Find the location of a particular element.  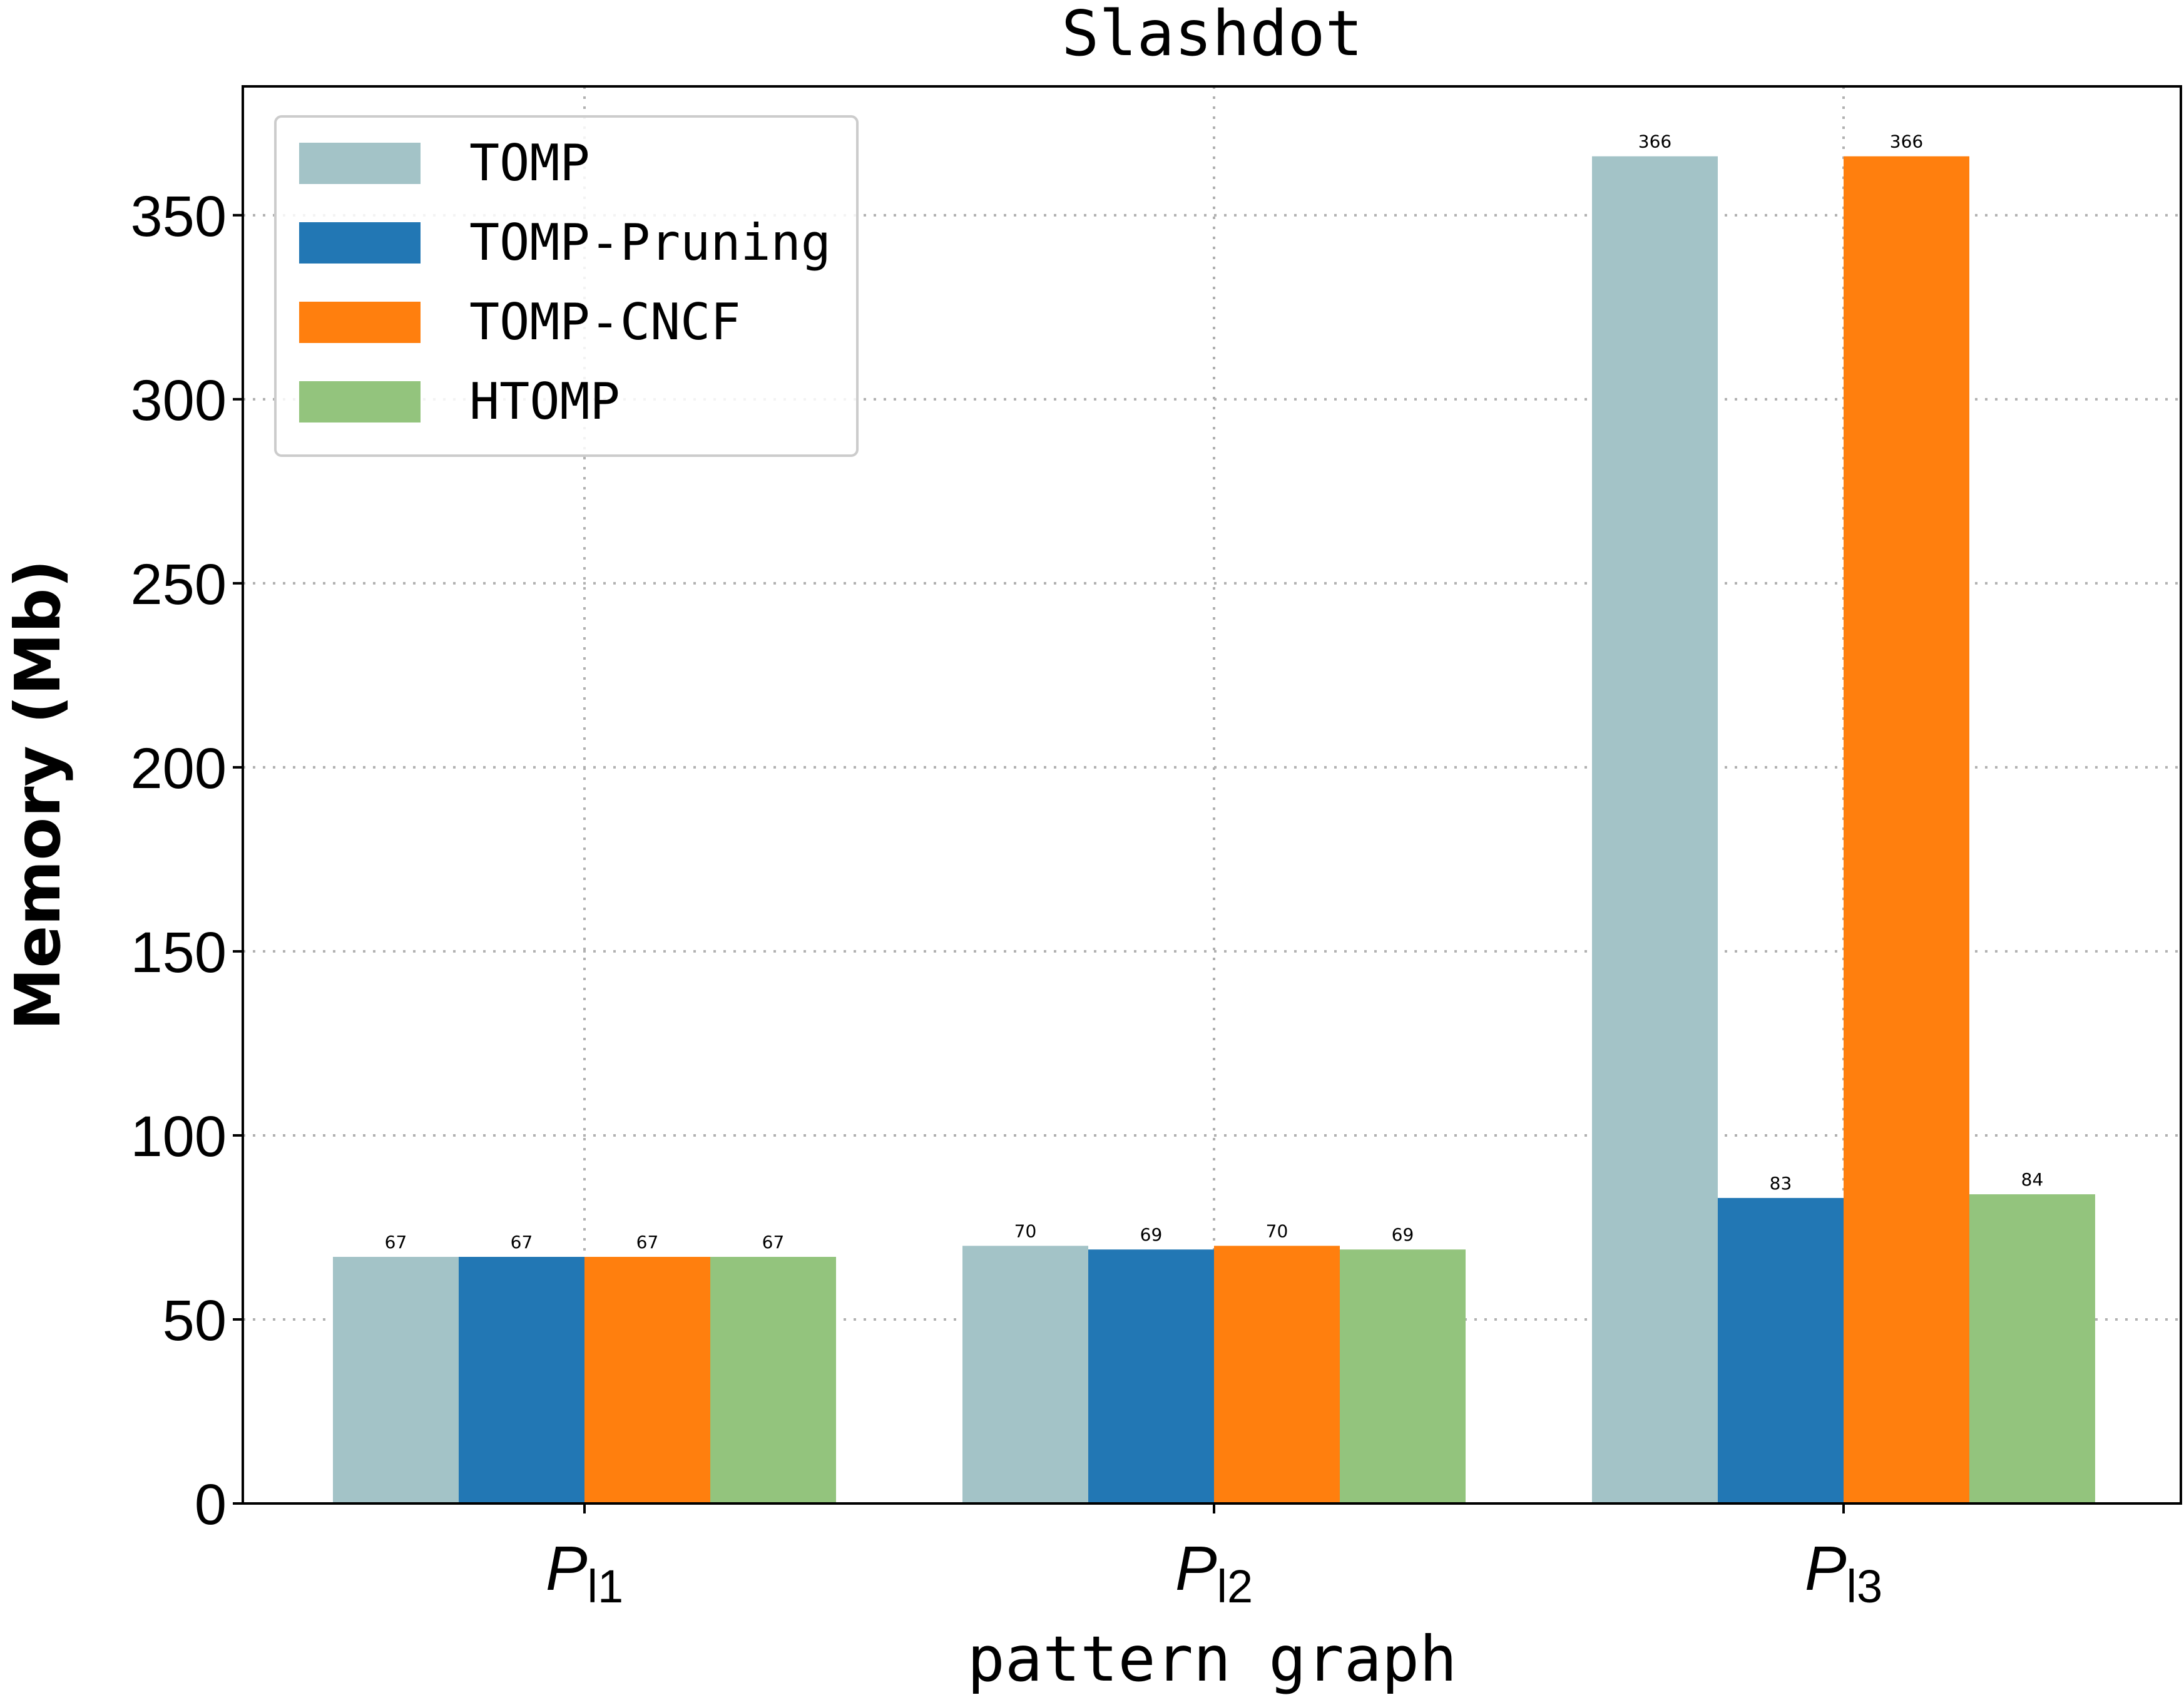

legend-label: TOMP-CNCF is located at coordinates (604, 322).